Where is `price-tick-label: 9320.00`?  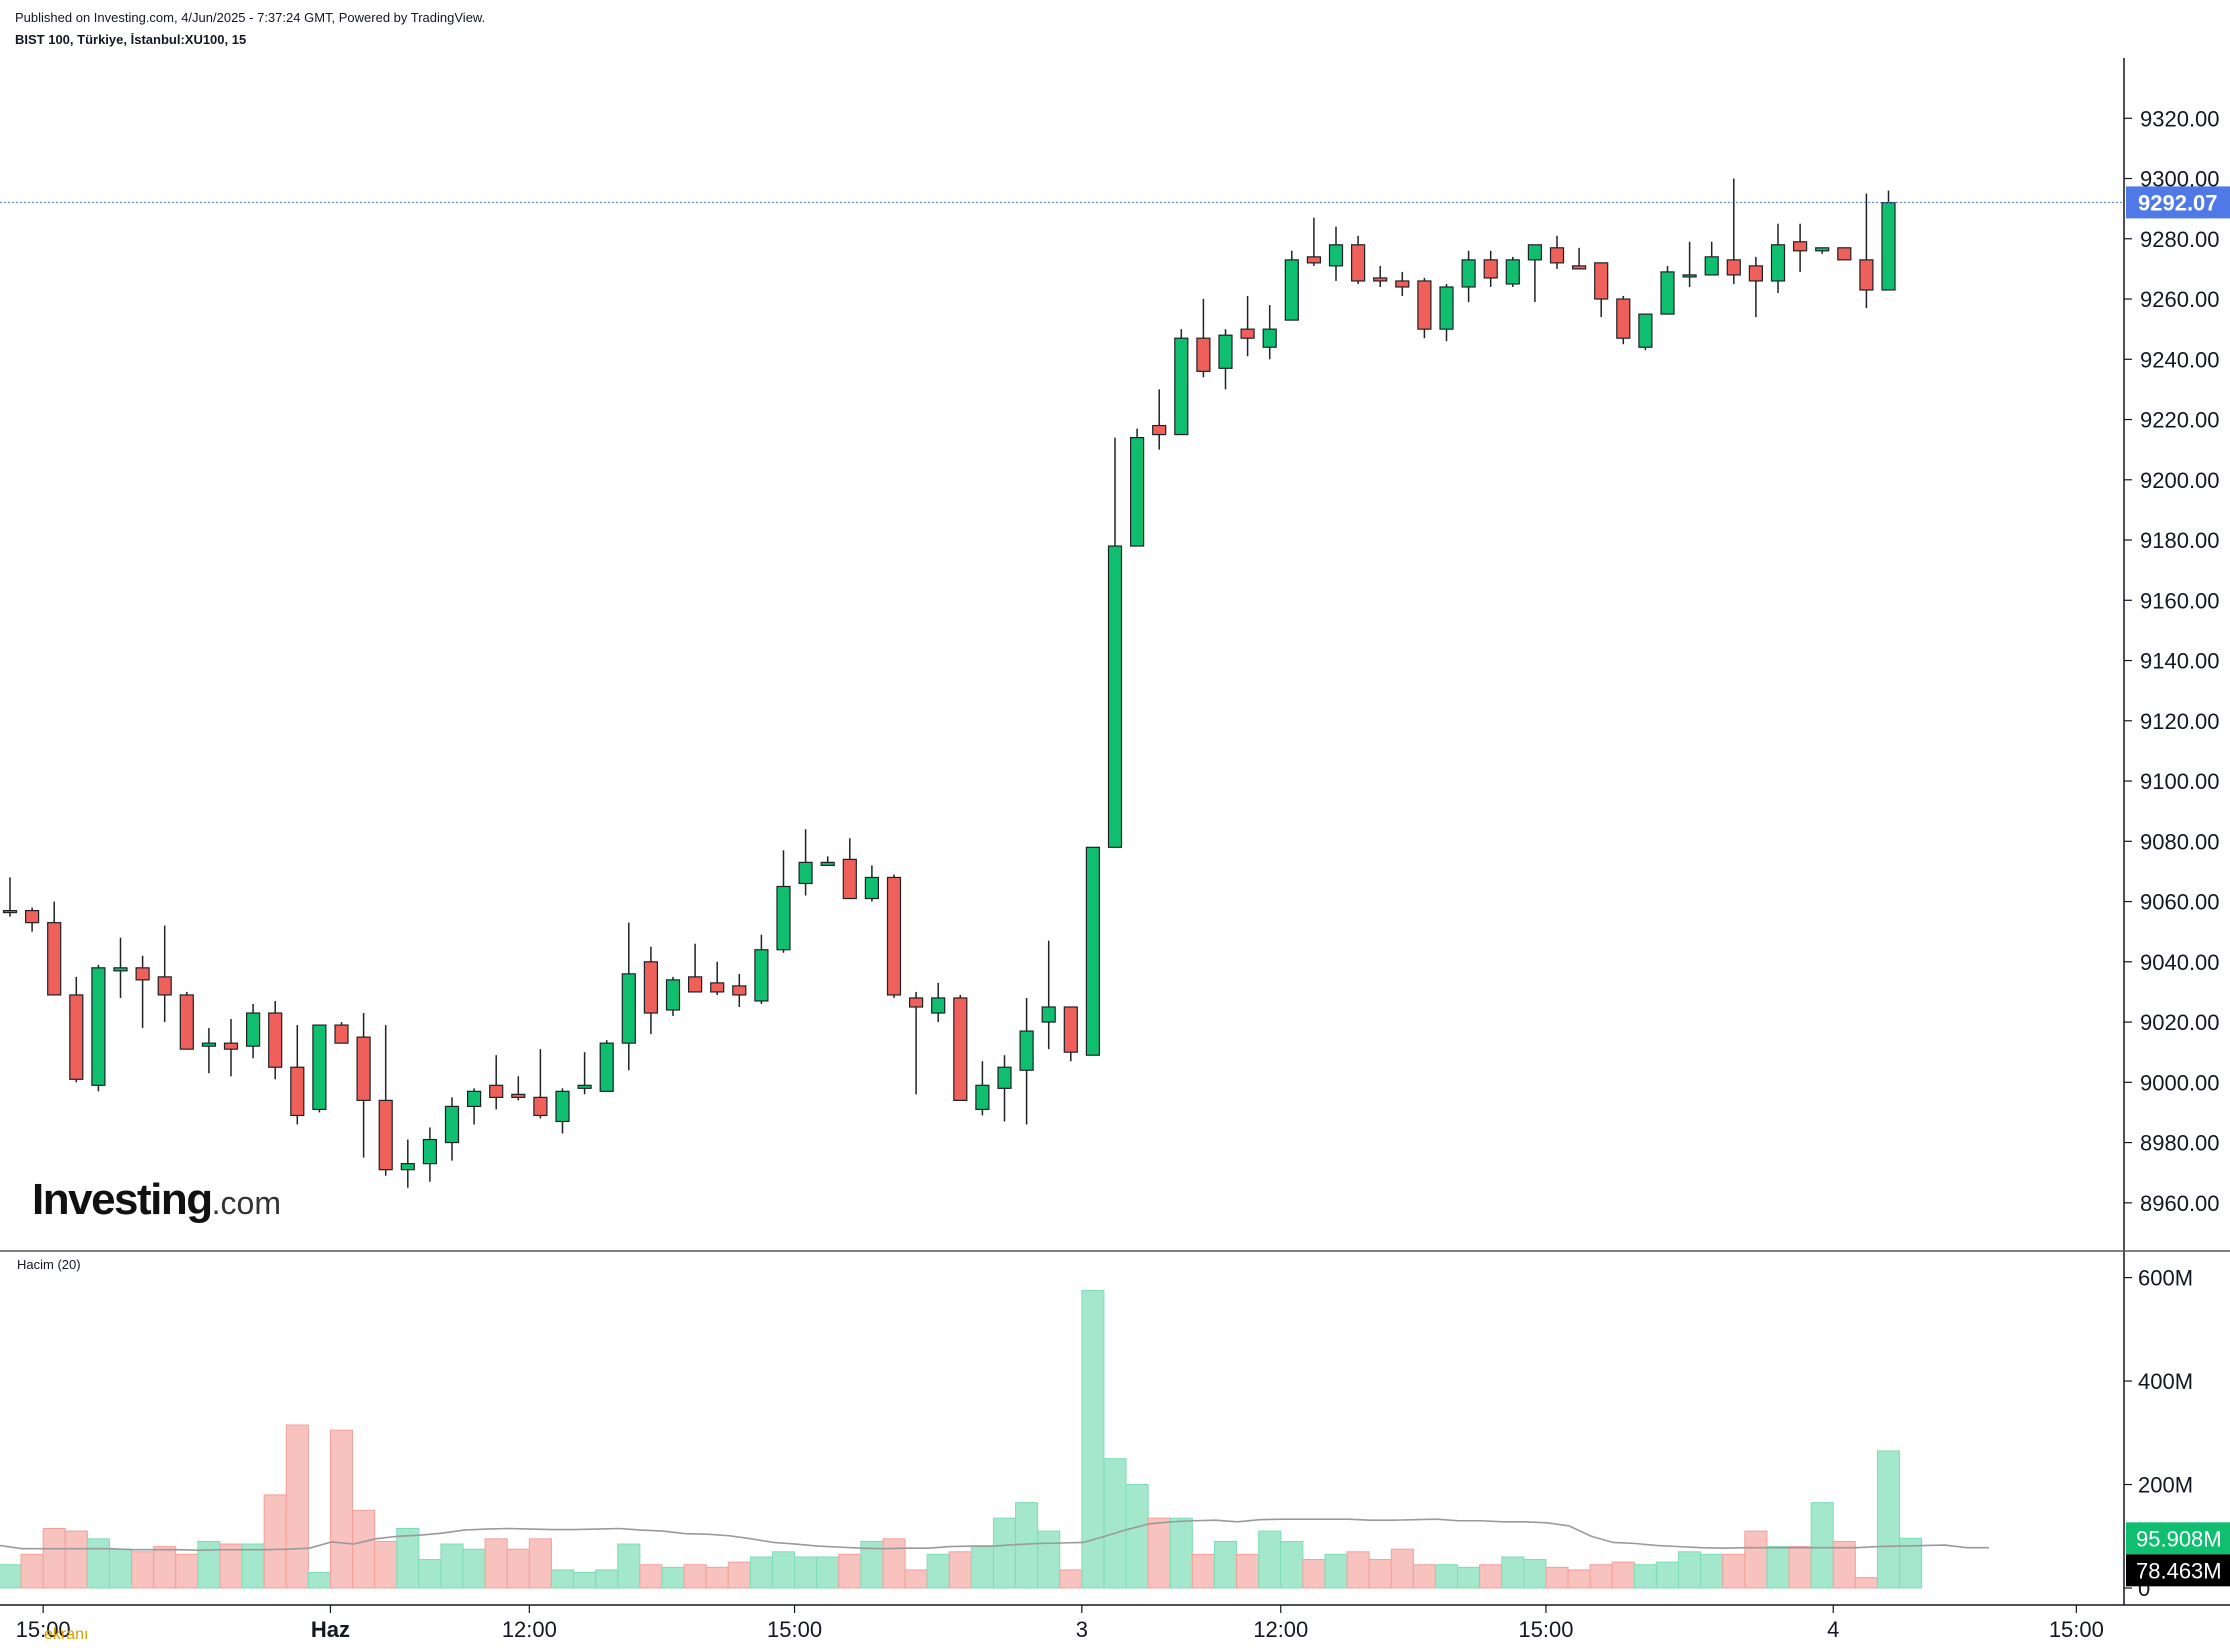 price-tick-label: 9320.00 is located at coordinates (2180, 118).